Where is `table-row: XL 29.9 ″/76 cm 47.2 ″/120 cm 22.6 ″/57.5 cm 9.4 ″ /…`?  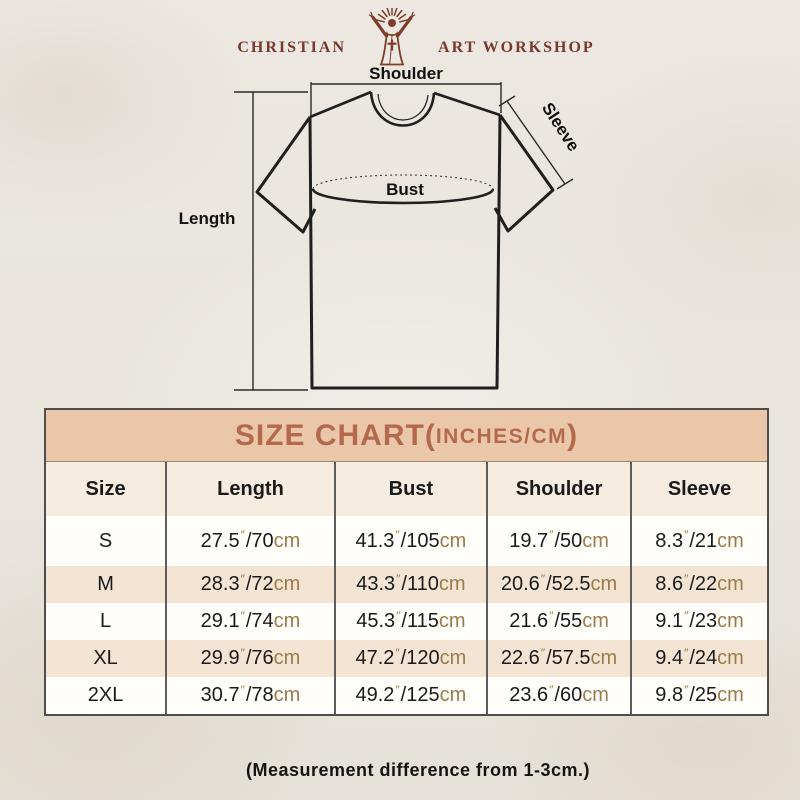
table-row: XL 29.9 ″/76 cm 47.2 ″/120 cm 22.6 ″/57.5 cm 9.4 ″ /… is located at coordinates (406, 658).